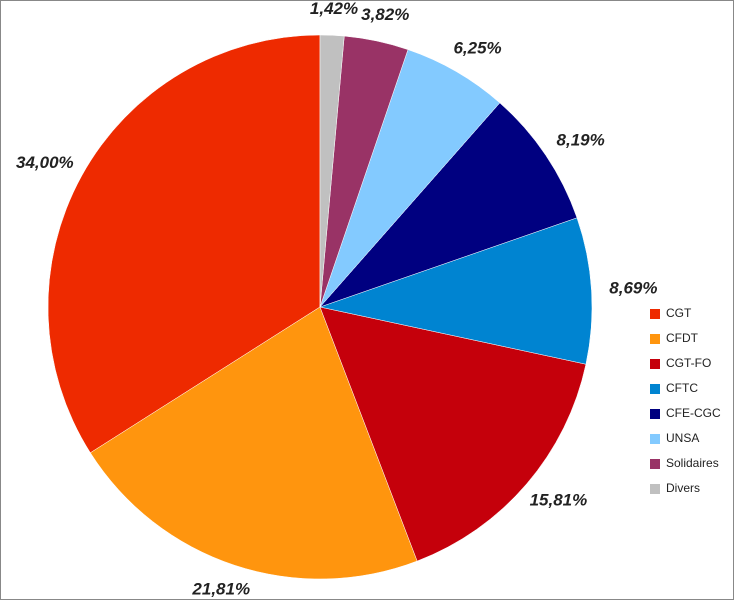 This screenshot has width=734, height=600. I want to click on legend-label: UNSA, so click(682, 438).